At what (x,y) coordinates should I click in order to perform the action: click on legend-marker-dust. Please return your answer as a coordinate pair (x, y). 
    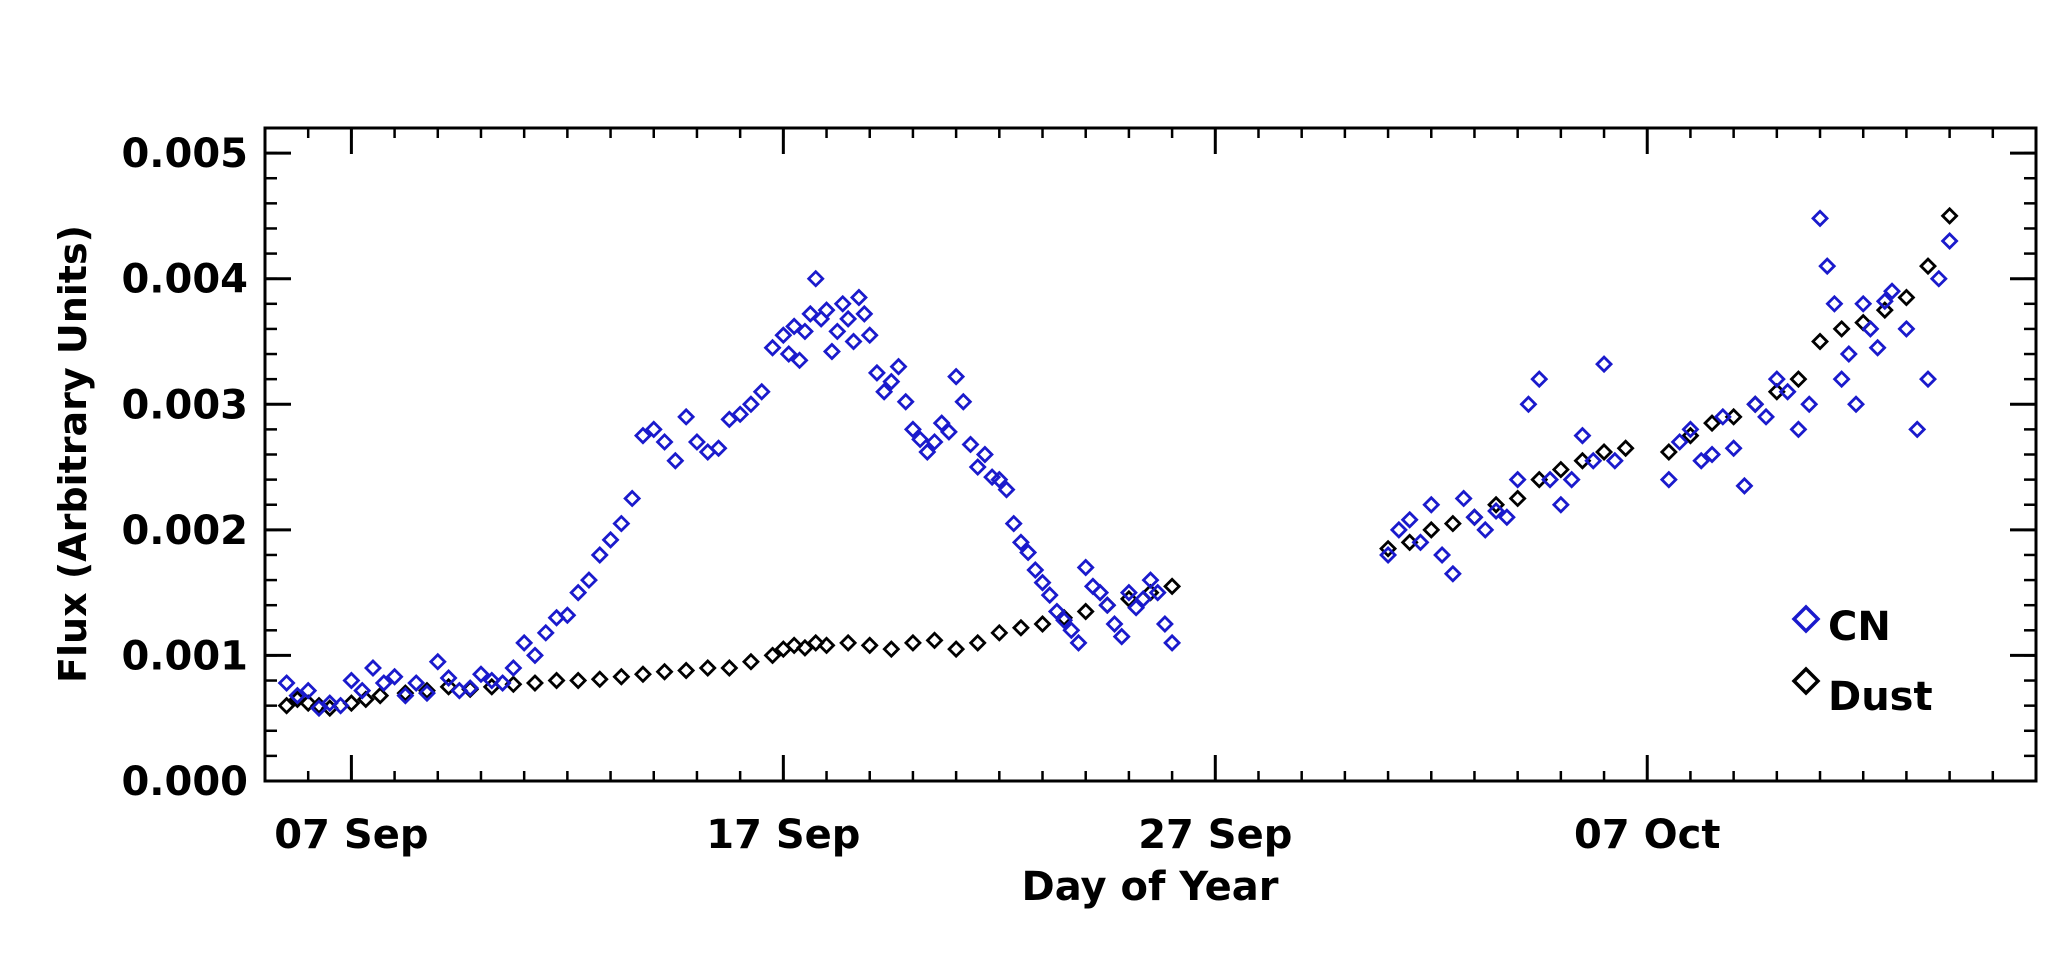
    Looking at the image, I should click on (1806, 681).